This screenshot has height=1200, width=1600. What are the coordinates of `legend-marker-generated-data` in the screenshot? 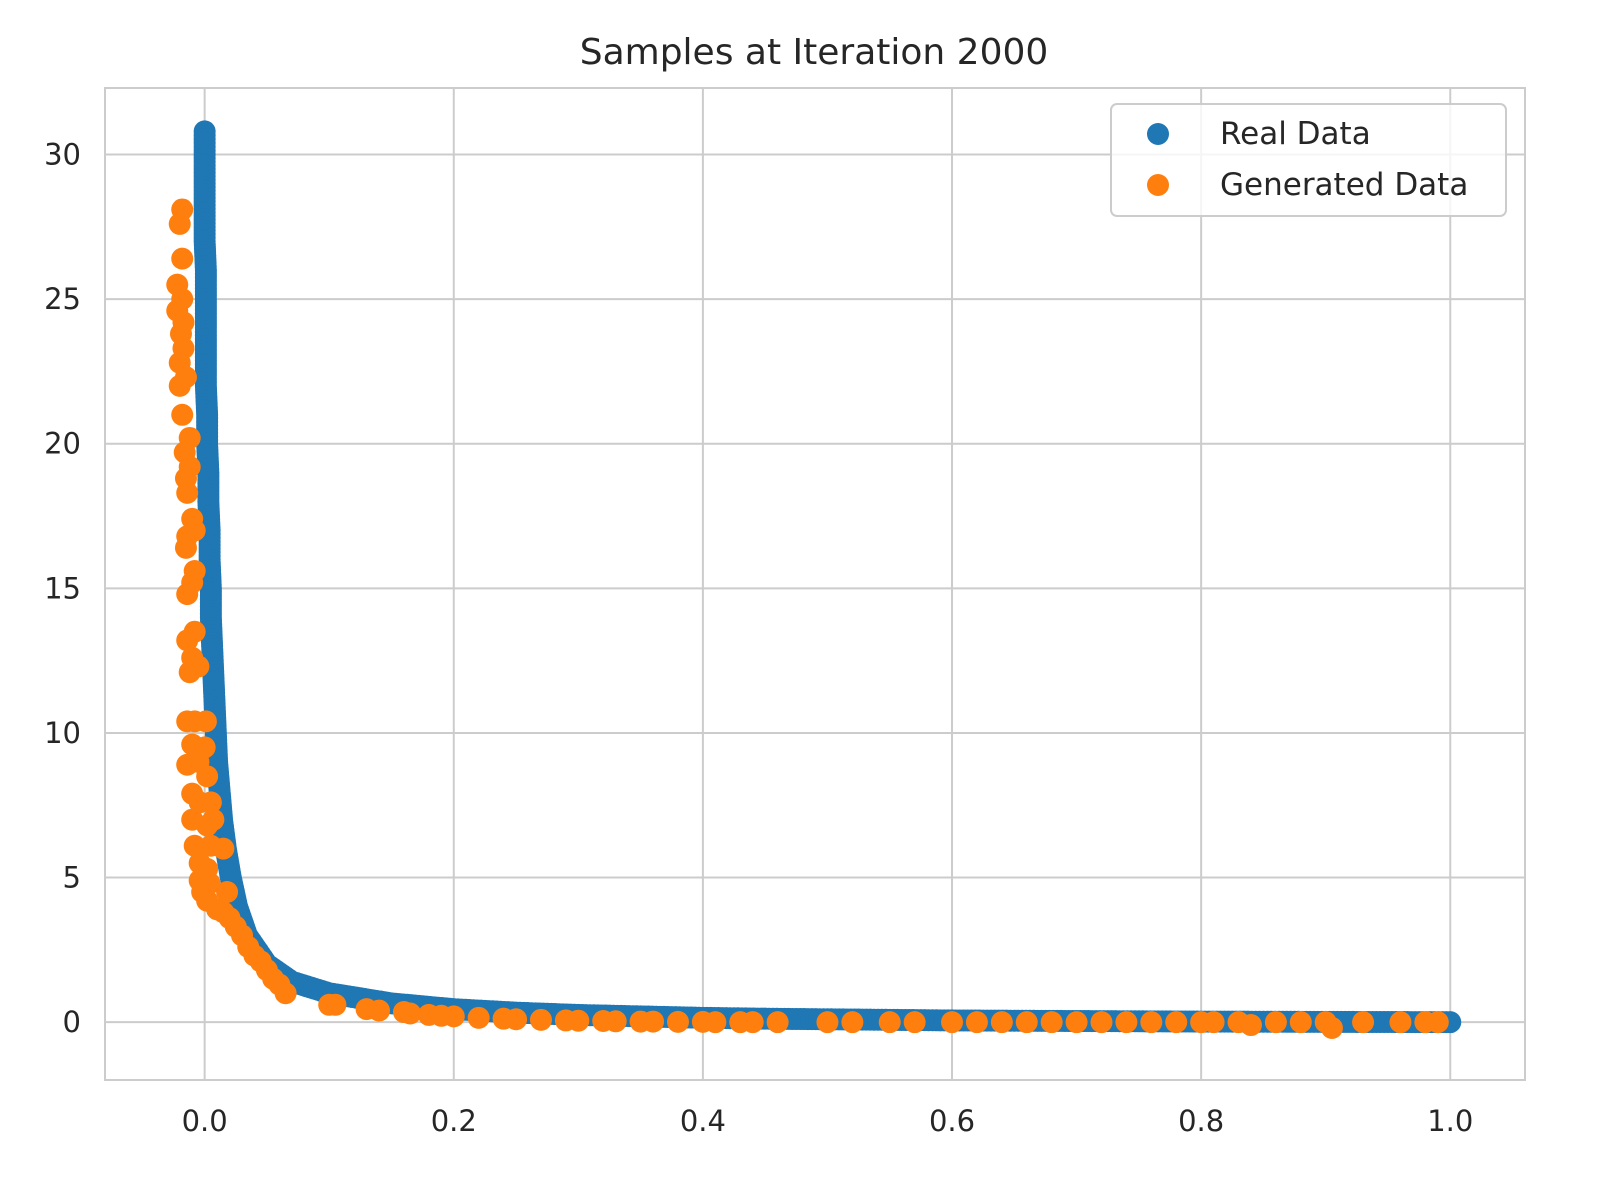 It's located at (1158, 185).